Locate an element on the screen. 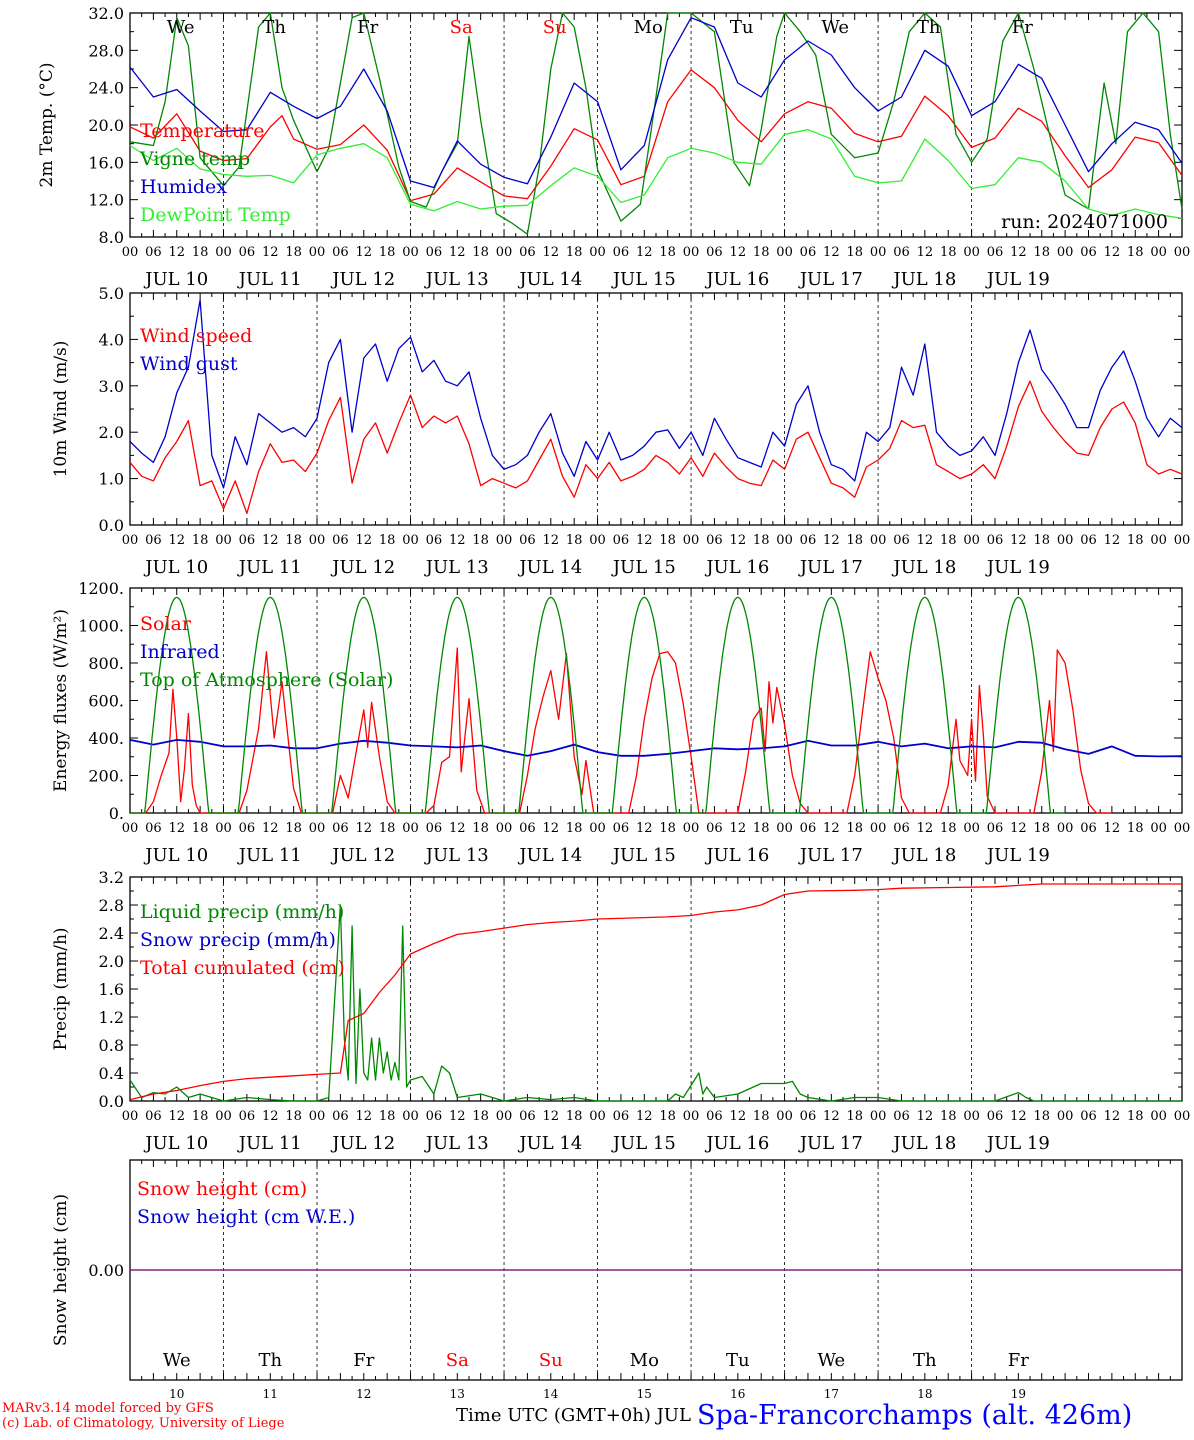  day-number-label: 17 is located at coordinates (831, 1394).